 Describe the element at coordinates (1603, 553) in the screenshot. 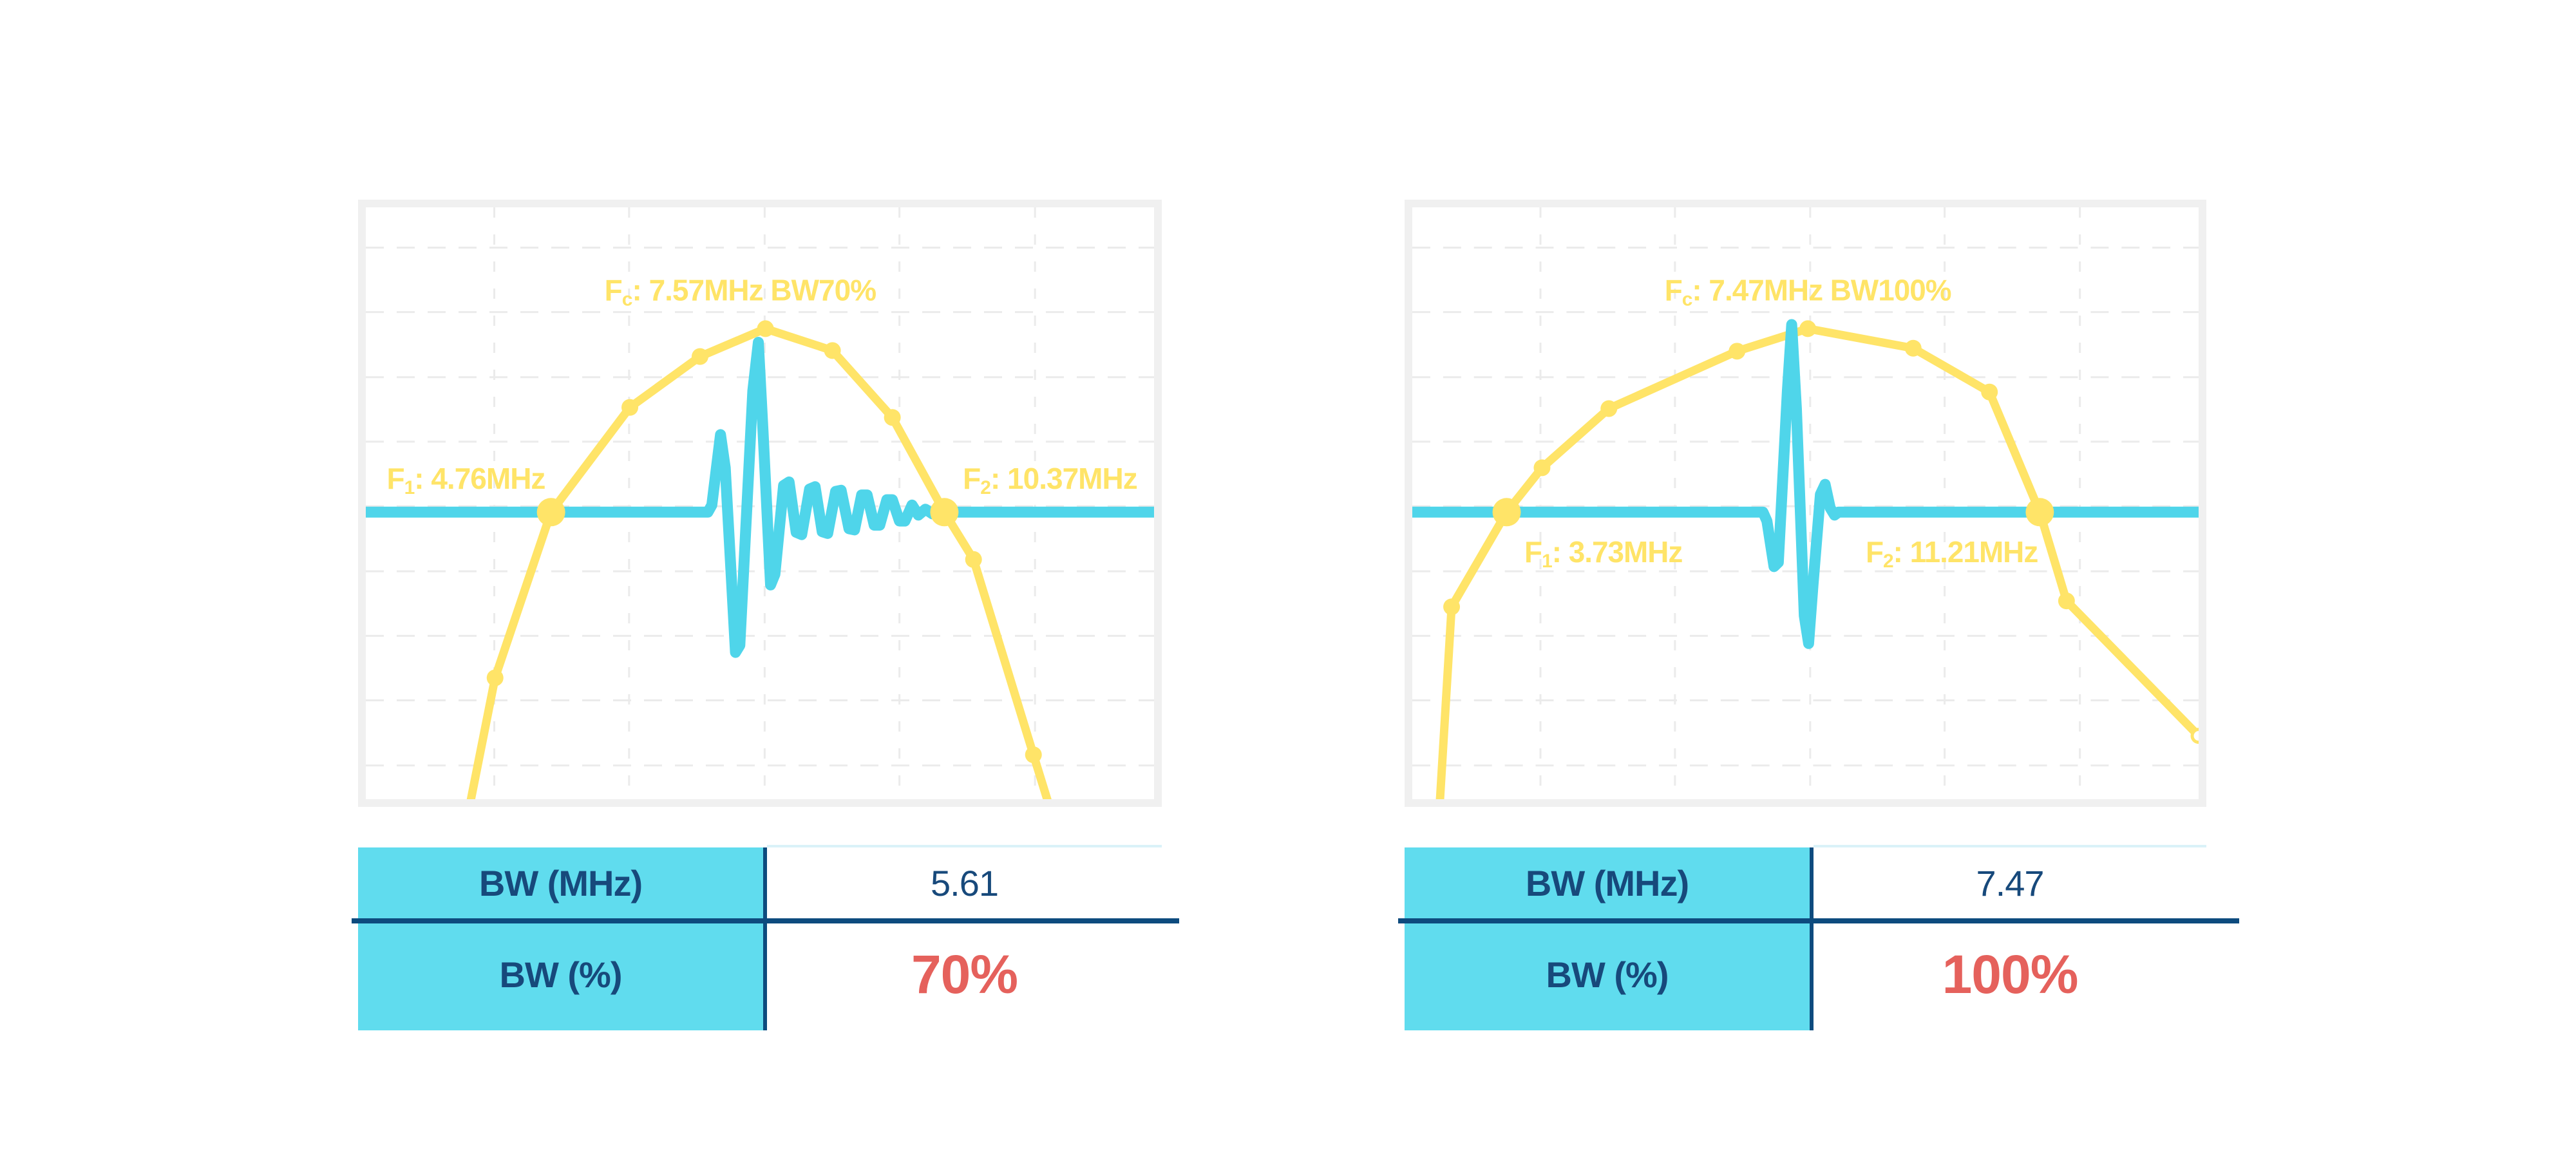

I see `annotation-f1: F1: 3.73MHz` at that location.